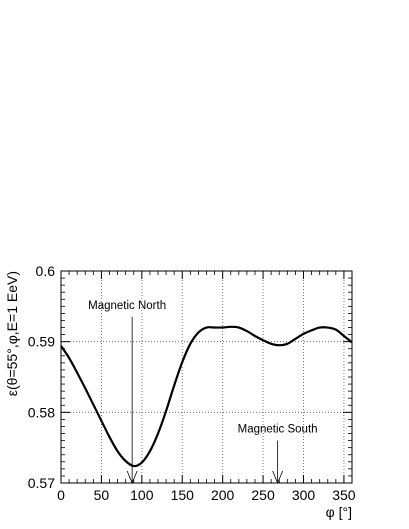 This screenshot has height=529, width=409. I want to click on y-tick-label: 0.57, so click(41, 483).